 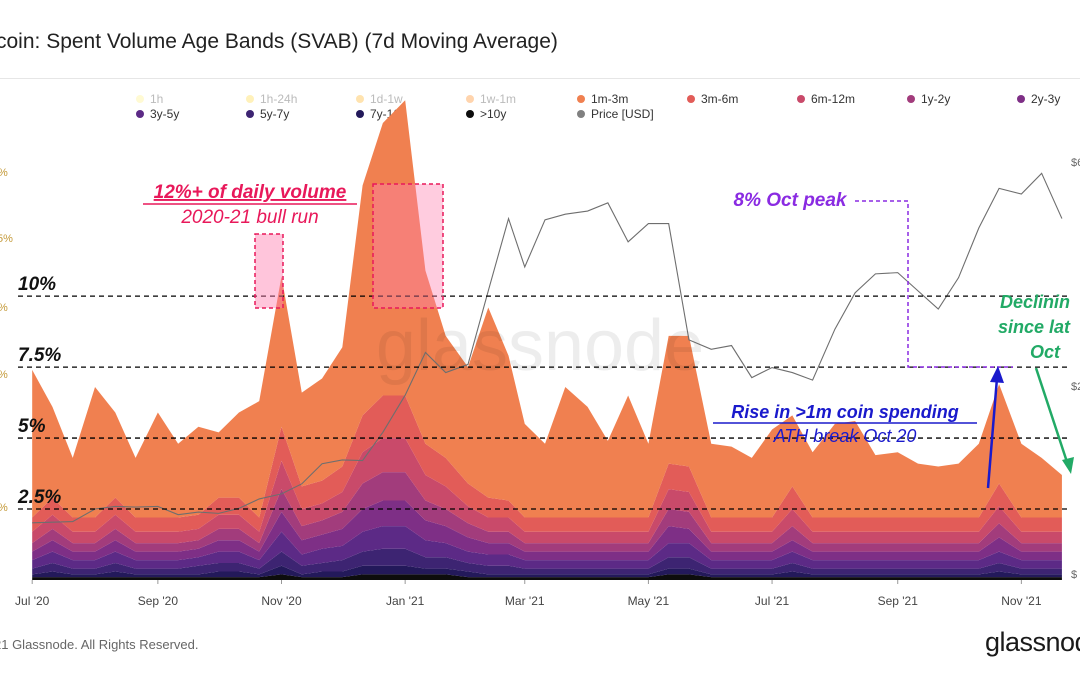 I want to click on x-tick-label: Jul '20, so click(x=32, y=601).